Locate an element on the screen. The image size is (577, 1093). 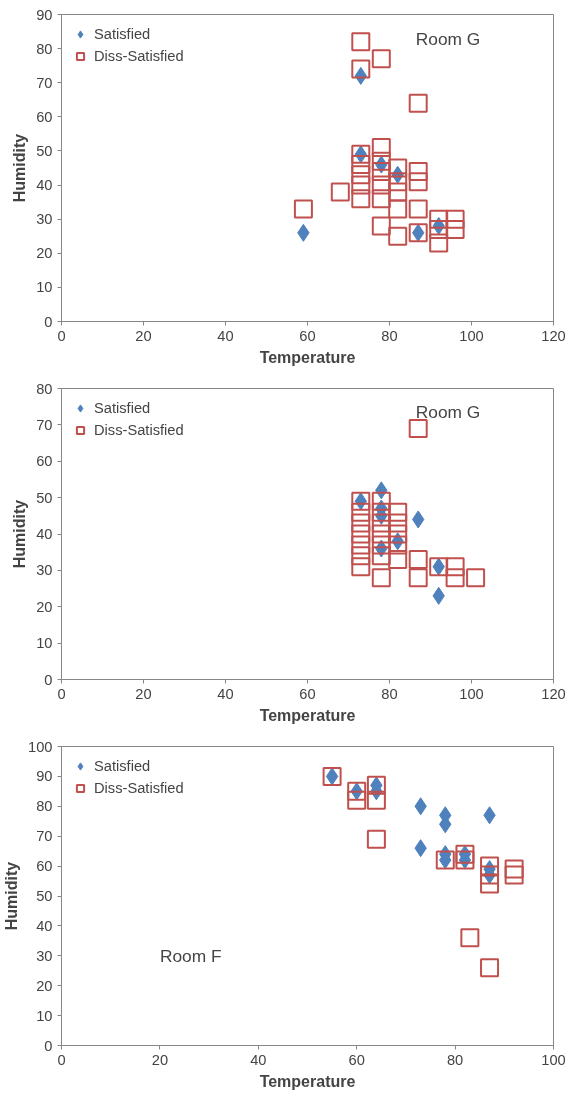
y-tick-label: 100 is located at coordinates (40, 746).